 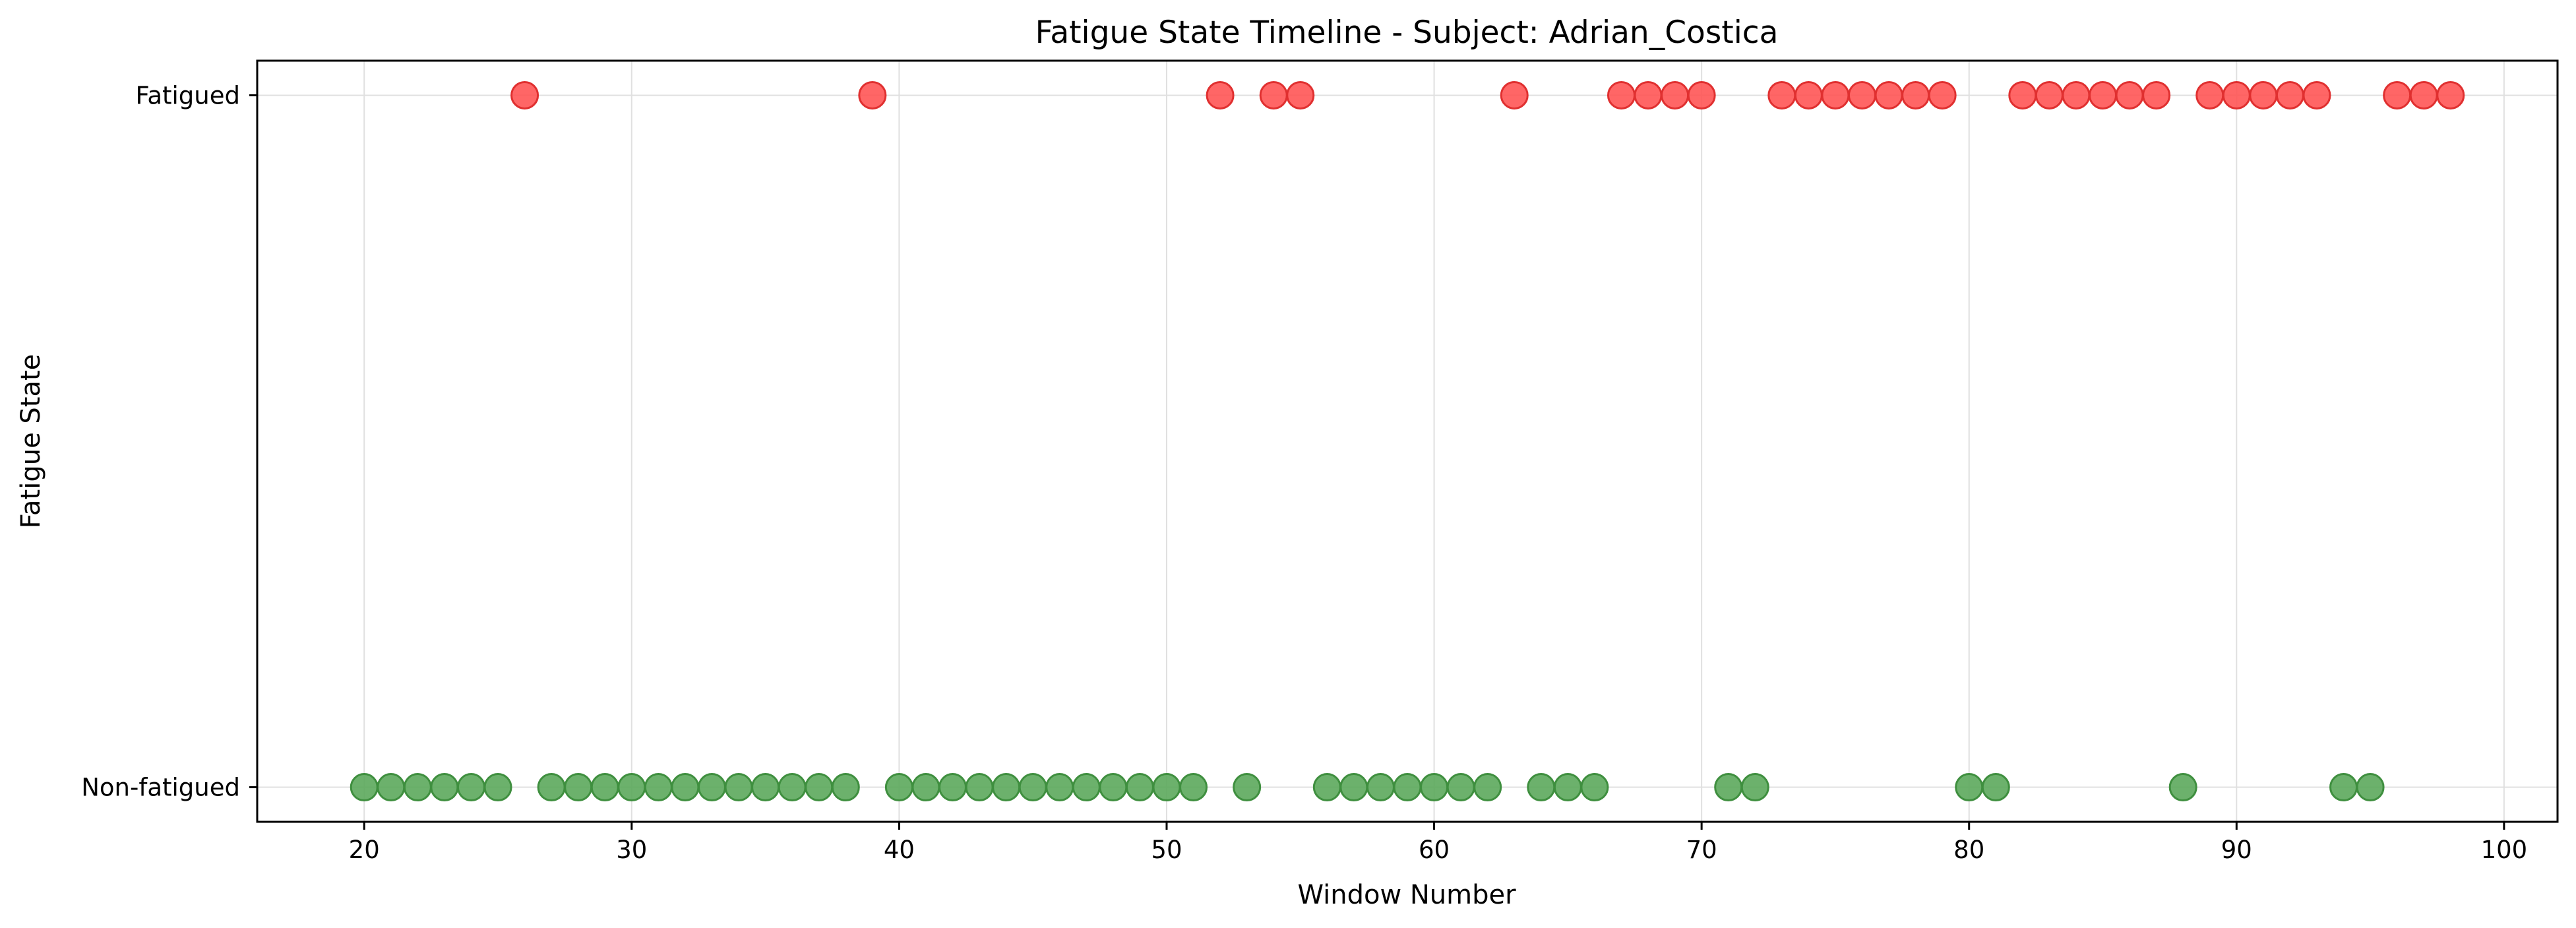 What do you see at coordinates (160, 788) in the screenshot?
I see `y-tick-label: Non-fatigued` at bounding box center [160, 788].